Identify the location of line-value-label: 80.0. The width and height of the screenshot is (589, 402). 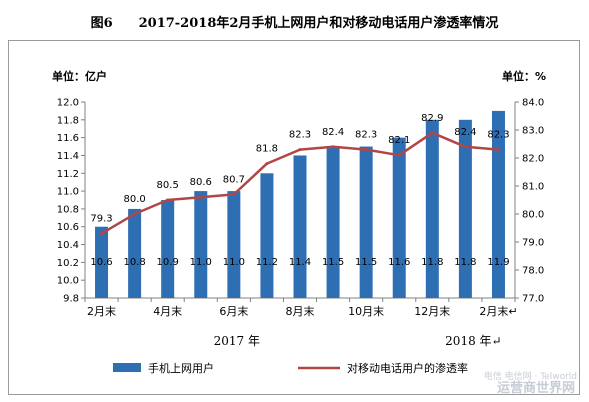
(134, 199).